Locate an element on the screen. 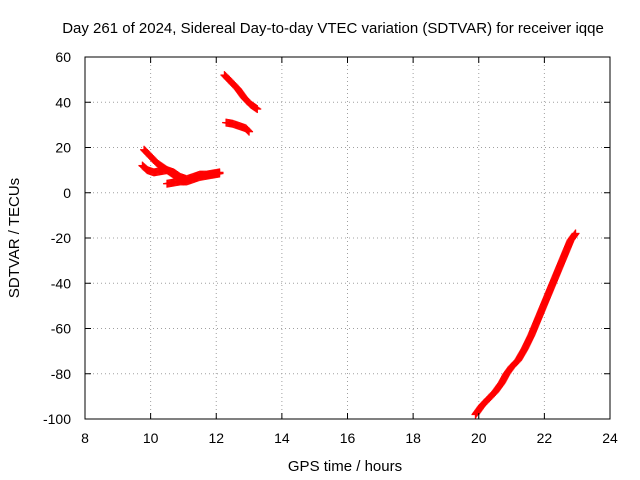  x-tick-label: 14 is located at coordinates (282, 438).